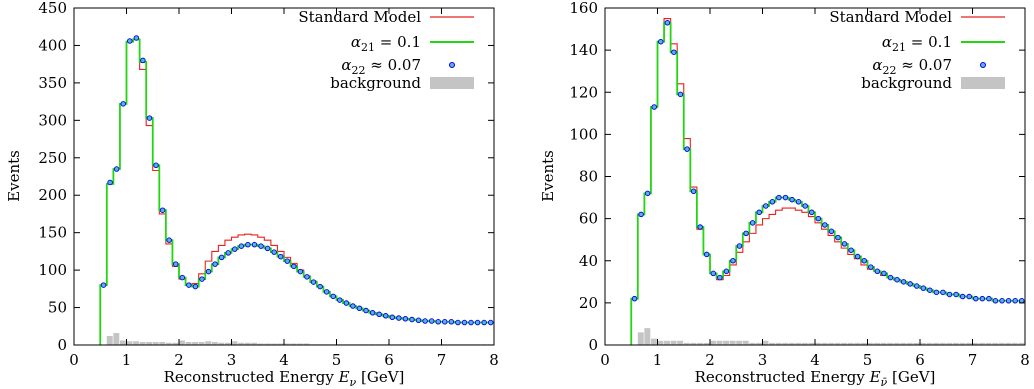 The height and width of the screenshot is (389, 1034). I want to click on legend-entry-background: background, so click(402, 83).